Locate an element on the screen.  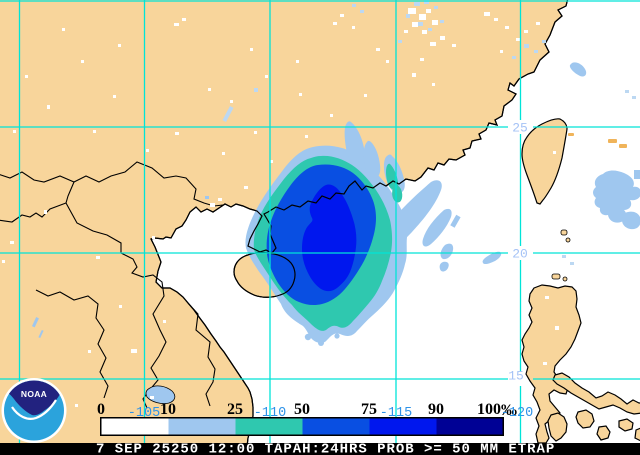
svg-text: -110 is located at coordinates (270, 413).